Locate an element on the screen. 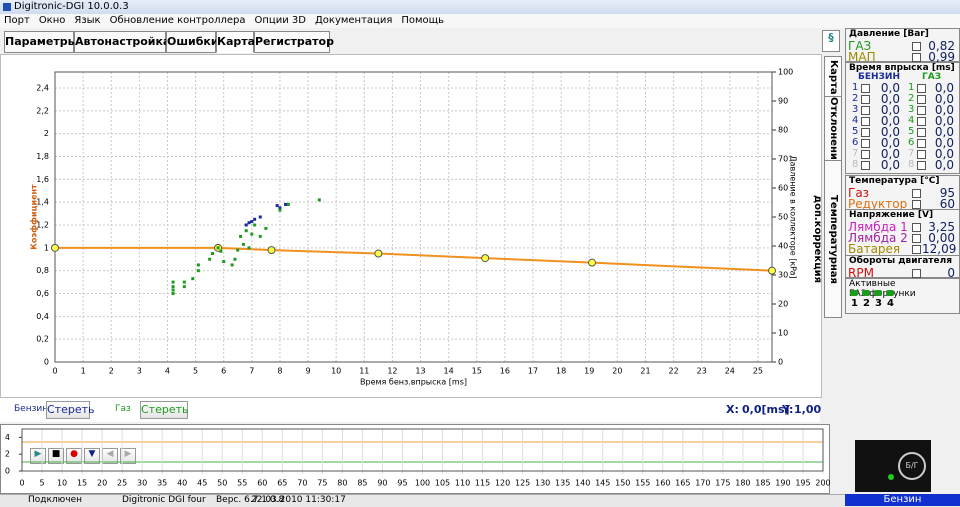 Image resolution: width=960 pixels, height=507 pixels. gas-led is located at coordinates (891, 477).